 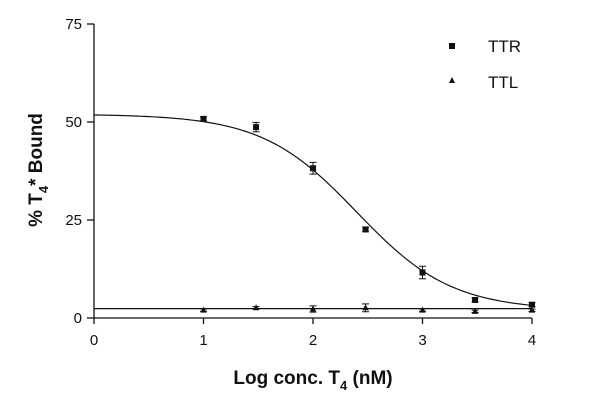 I want to click on x-tick-label: 3, so click(x=422, y=340).